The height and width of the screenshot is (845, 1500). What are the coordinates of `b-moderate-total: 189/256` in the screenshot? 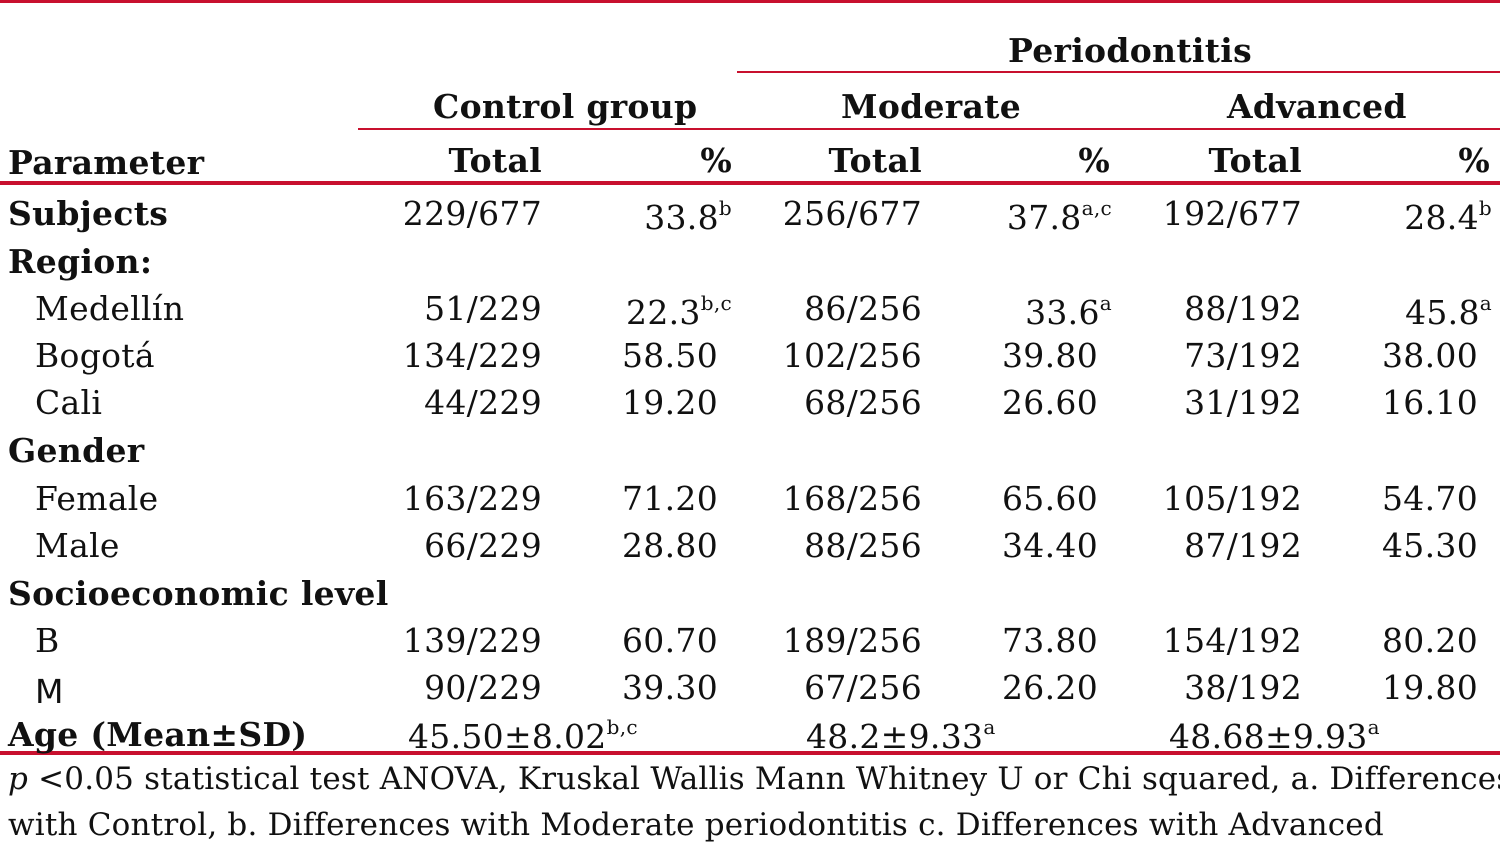 It's located at (852, 640).